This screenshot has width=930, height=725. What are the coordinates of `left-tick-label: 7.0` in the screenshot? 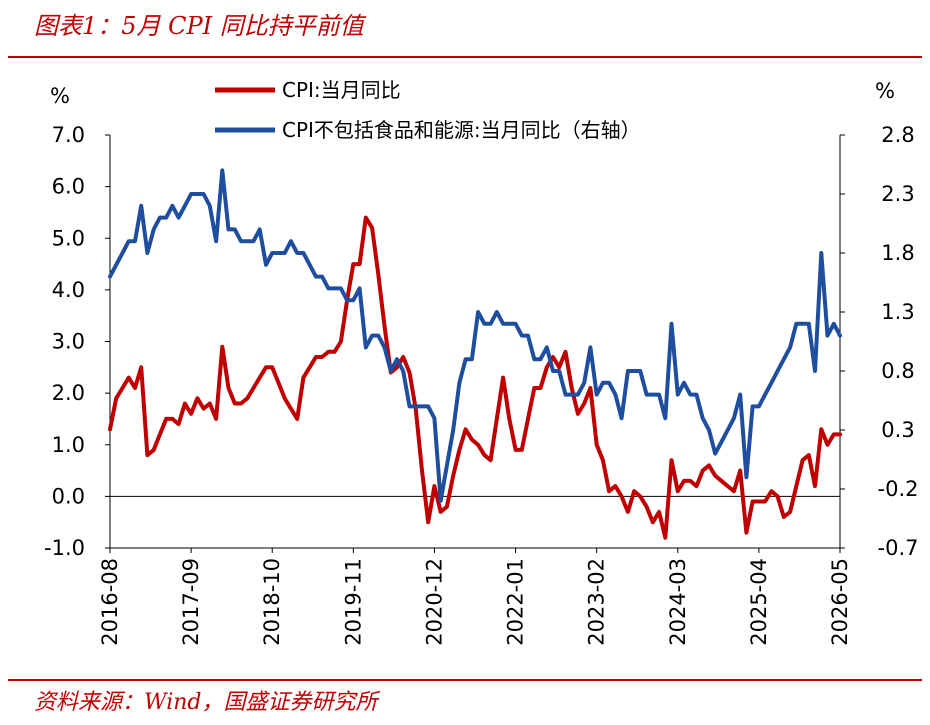 It's located at (68, 135).